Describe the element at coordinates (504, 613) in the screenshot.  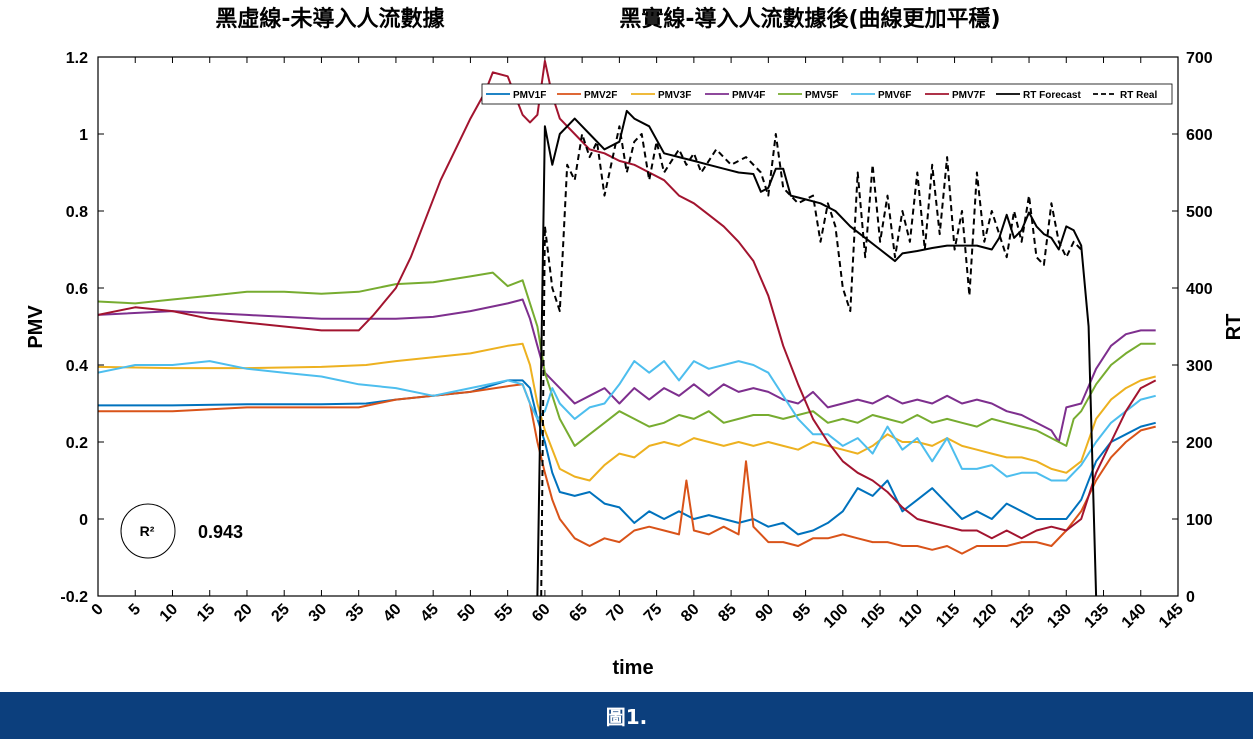
I see `x-tick-label: 55` at that location.